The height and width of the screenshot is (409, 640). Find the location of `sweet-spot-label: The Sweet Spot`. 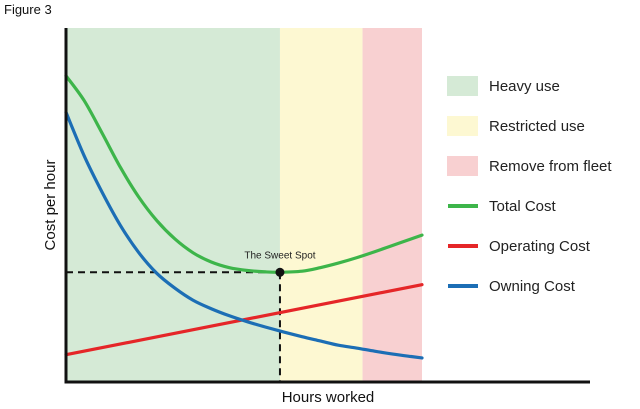

sweet-spot-label: The Sweet Spot is located at coordinates (279, 255).